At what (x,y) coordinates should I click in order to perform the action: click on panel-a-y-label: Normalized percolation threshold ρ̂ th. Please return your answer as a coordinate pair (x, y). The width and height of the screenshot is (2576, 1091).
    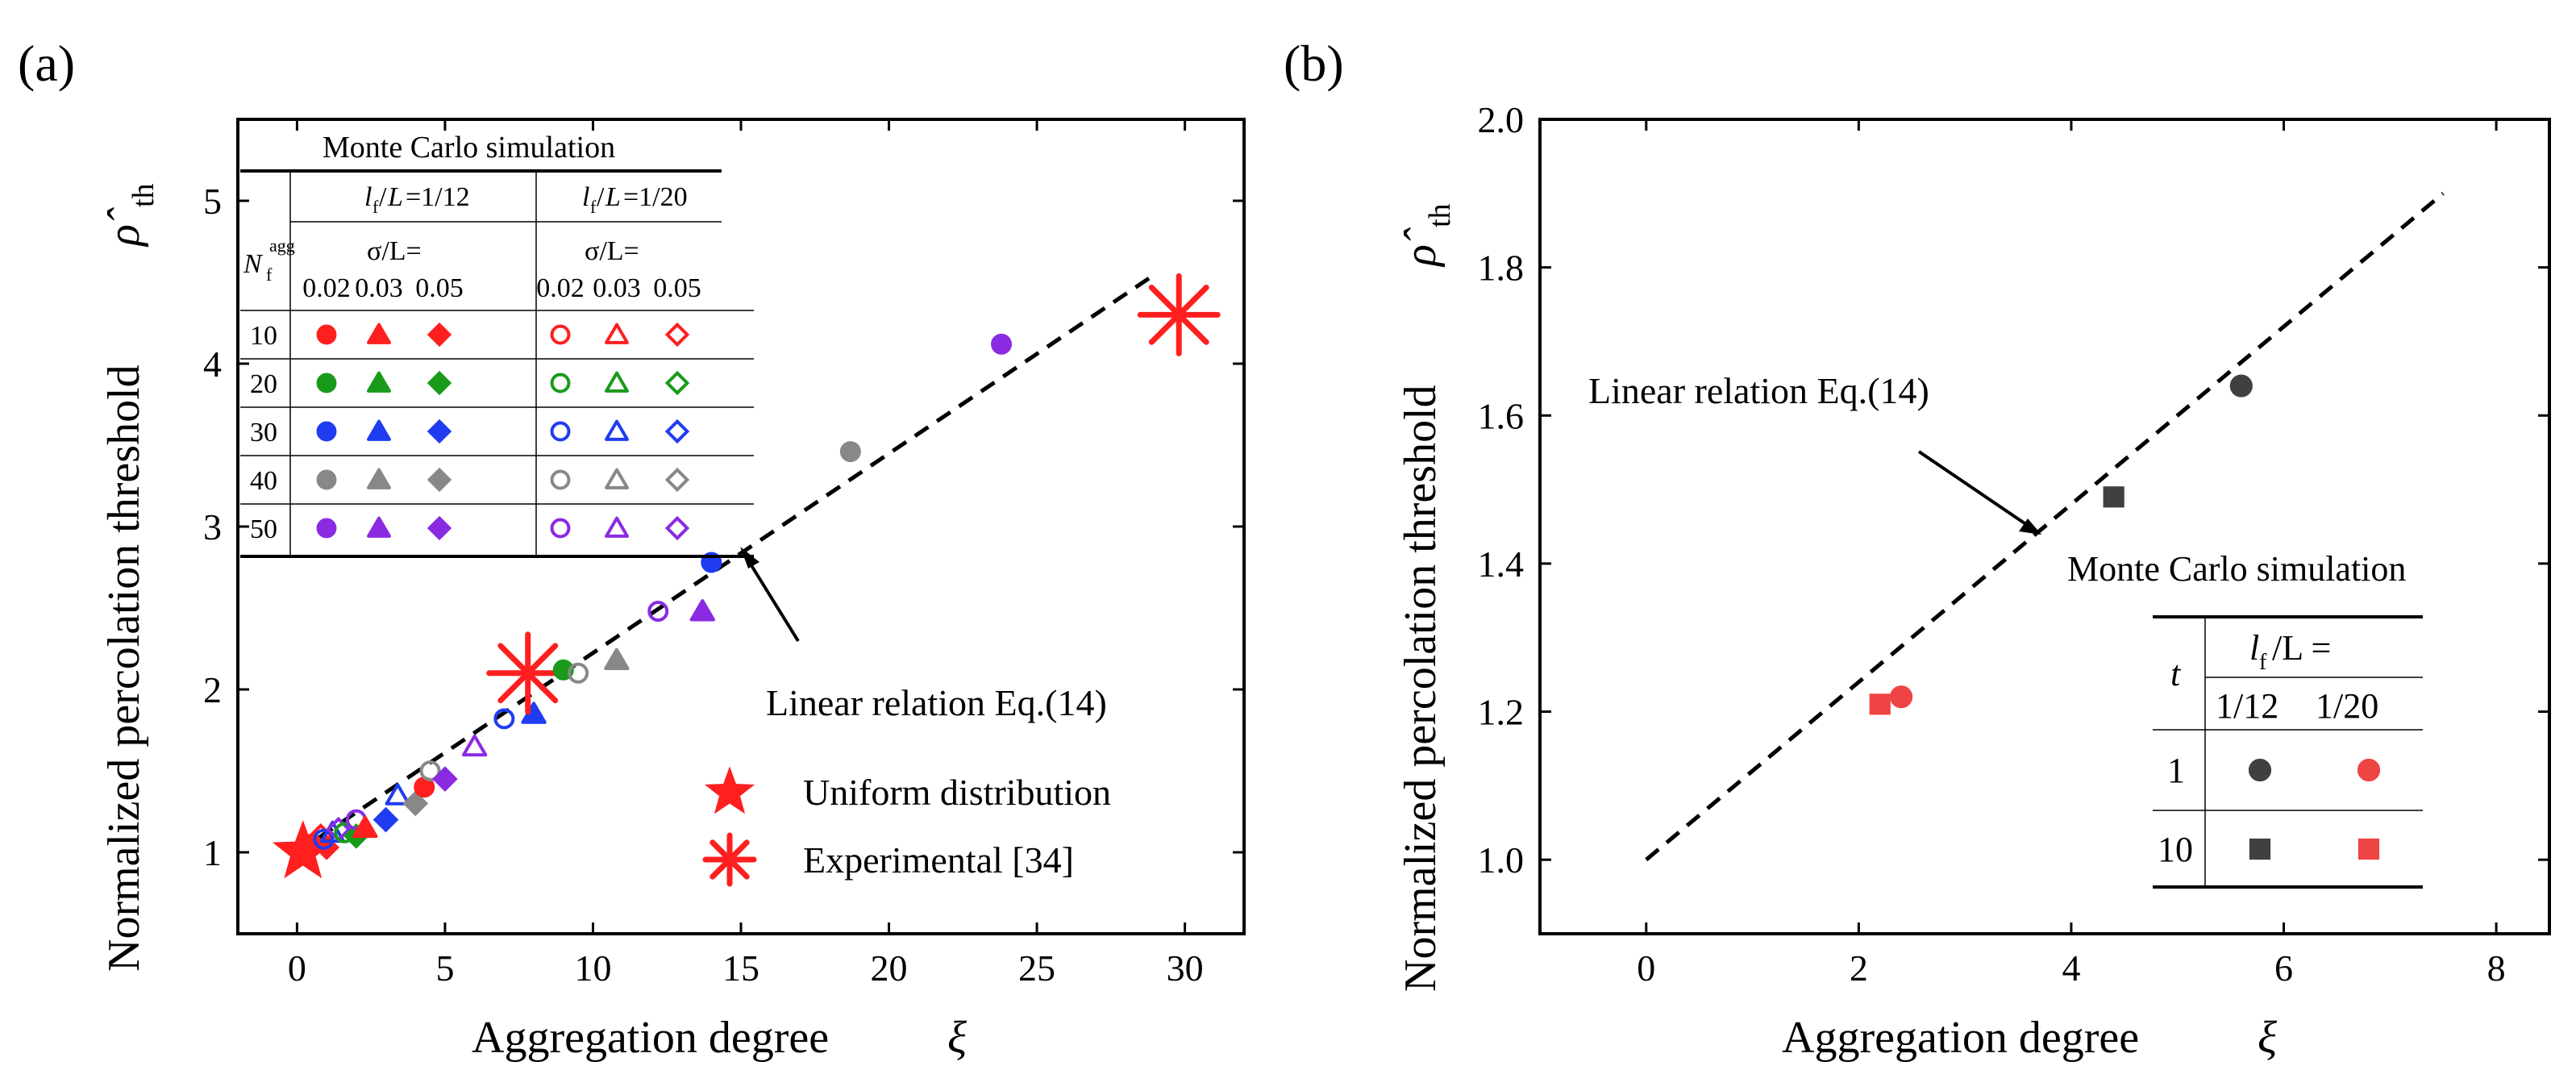
    Looking at the image, I should click on (129, 578).